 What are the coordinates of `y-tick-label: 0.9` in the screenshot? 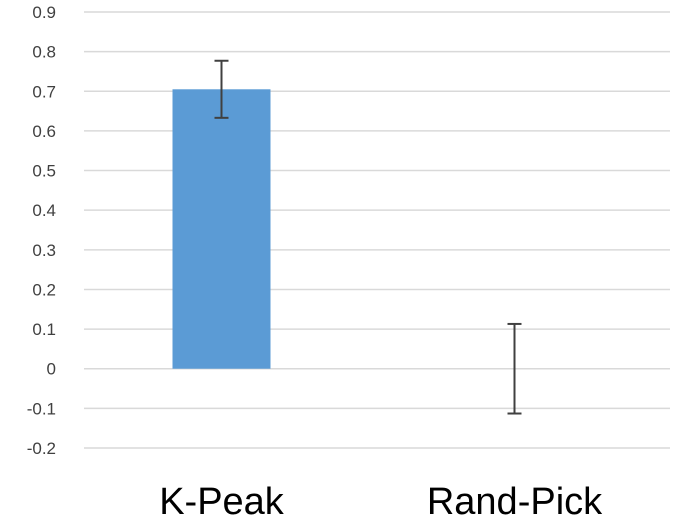 It's located at (44, 12).